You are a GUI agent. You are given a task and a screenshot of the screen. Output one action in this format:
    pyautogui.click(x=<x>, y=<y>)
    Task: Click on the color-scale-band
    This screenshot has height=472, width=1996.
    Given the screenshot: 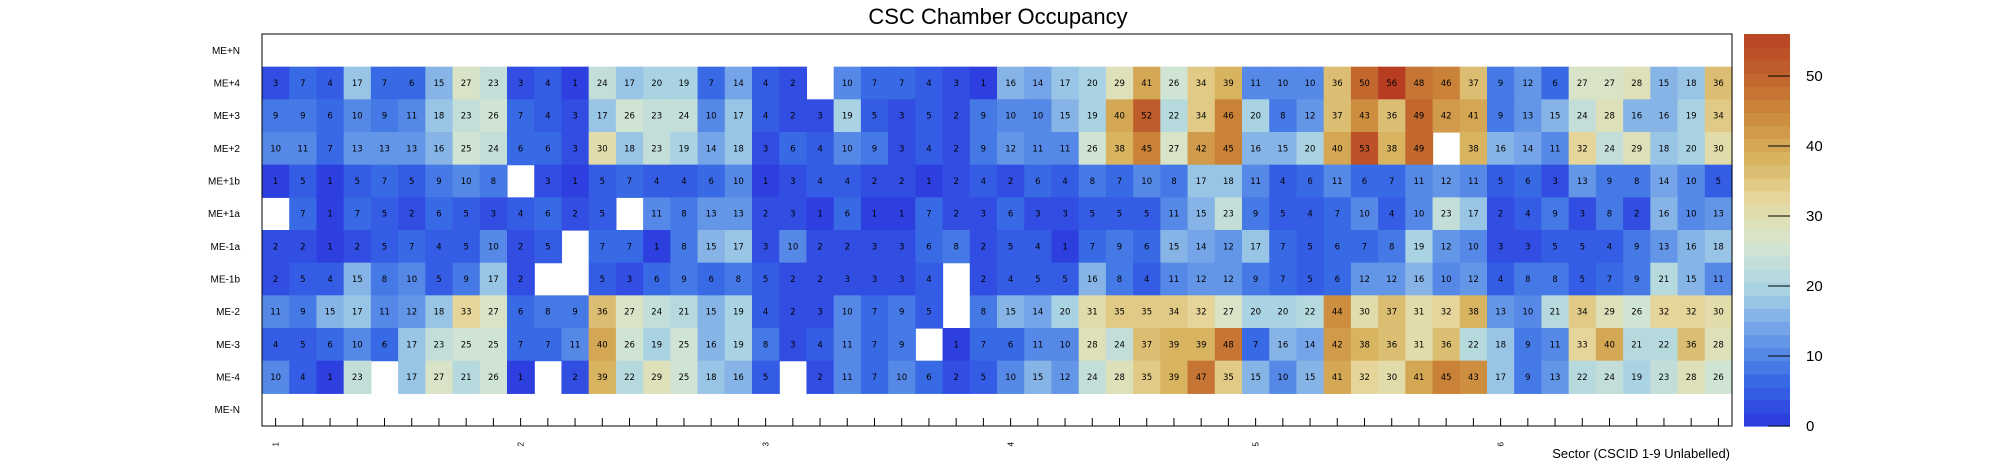 What is the action you would take?
    pyautogui.click(x=1767, y=393)
    